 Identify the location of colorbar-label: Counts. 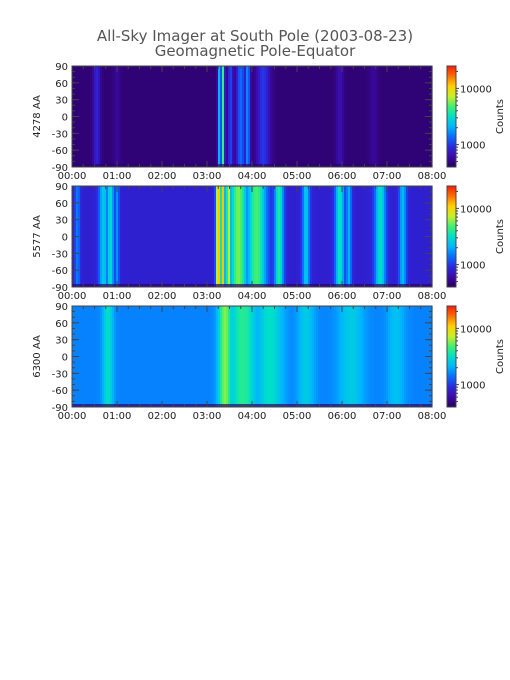
(500, 236).